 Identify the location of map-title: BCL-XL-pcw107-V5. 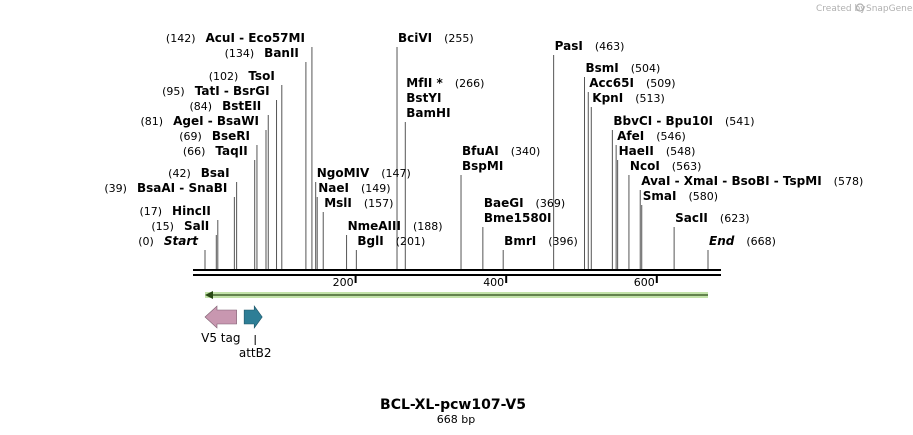
(453, 405).